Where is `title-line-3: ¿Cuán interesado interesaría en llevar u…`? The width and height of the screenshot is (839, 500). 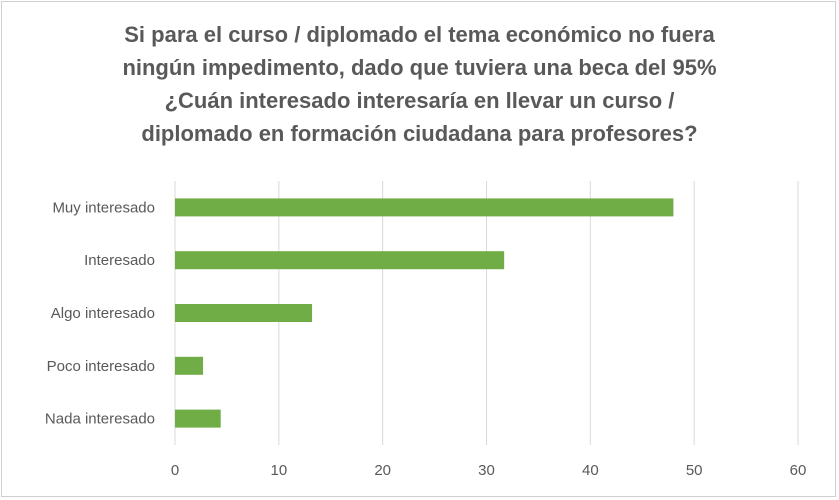 title-line-3: ¿Cuán interesado interesaría en llevar u… is located at coordinates (419, 100).